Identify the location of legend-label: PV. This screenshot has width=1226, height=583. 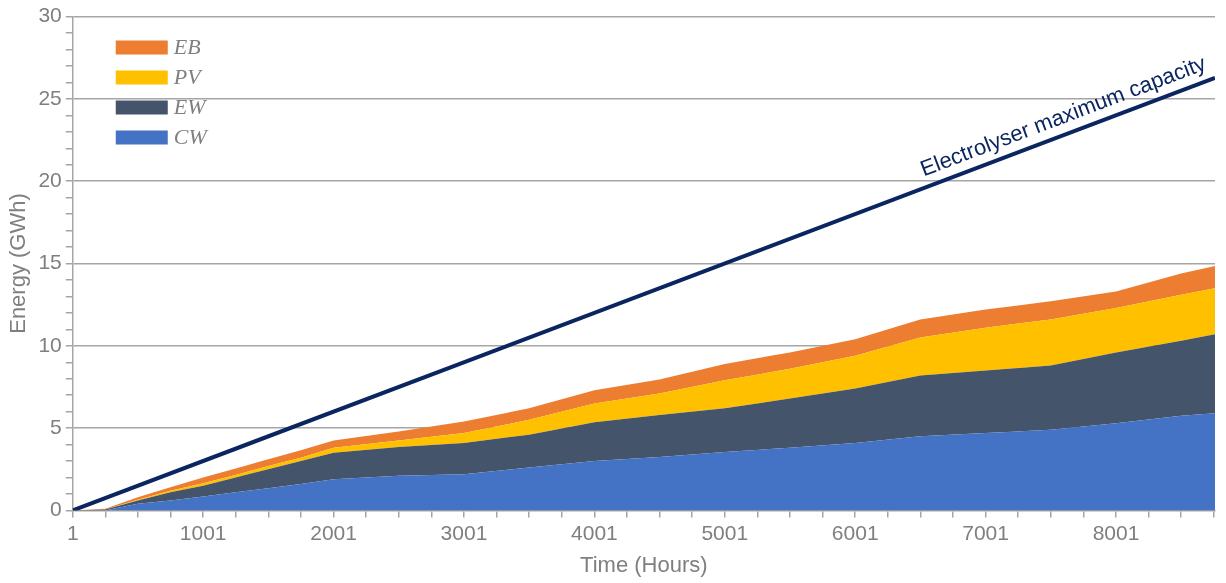
(188, 77).